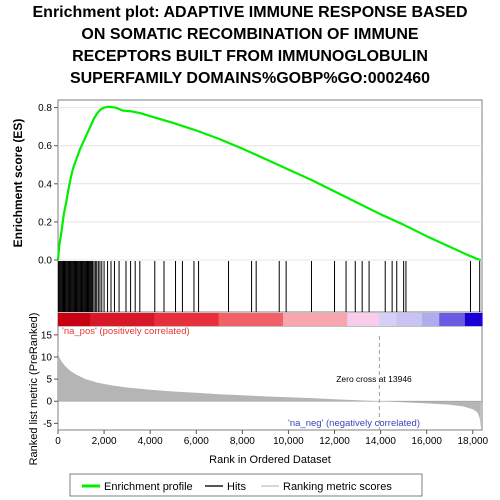 The height and width of the screenshot is (500, 500). Describe the element at coordinates (104, 441) in the screenshot. I see `x-tick-label: 2,000` at that location.